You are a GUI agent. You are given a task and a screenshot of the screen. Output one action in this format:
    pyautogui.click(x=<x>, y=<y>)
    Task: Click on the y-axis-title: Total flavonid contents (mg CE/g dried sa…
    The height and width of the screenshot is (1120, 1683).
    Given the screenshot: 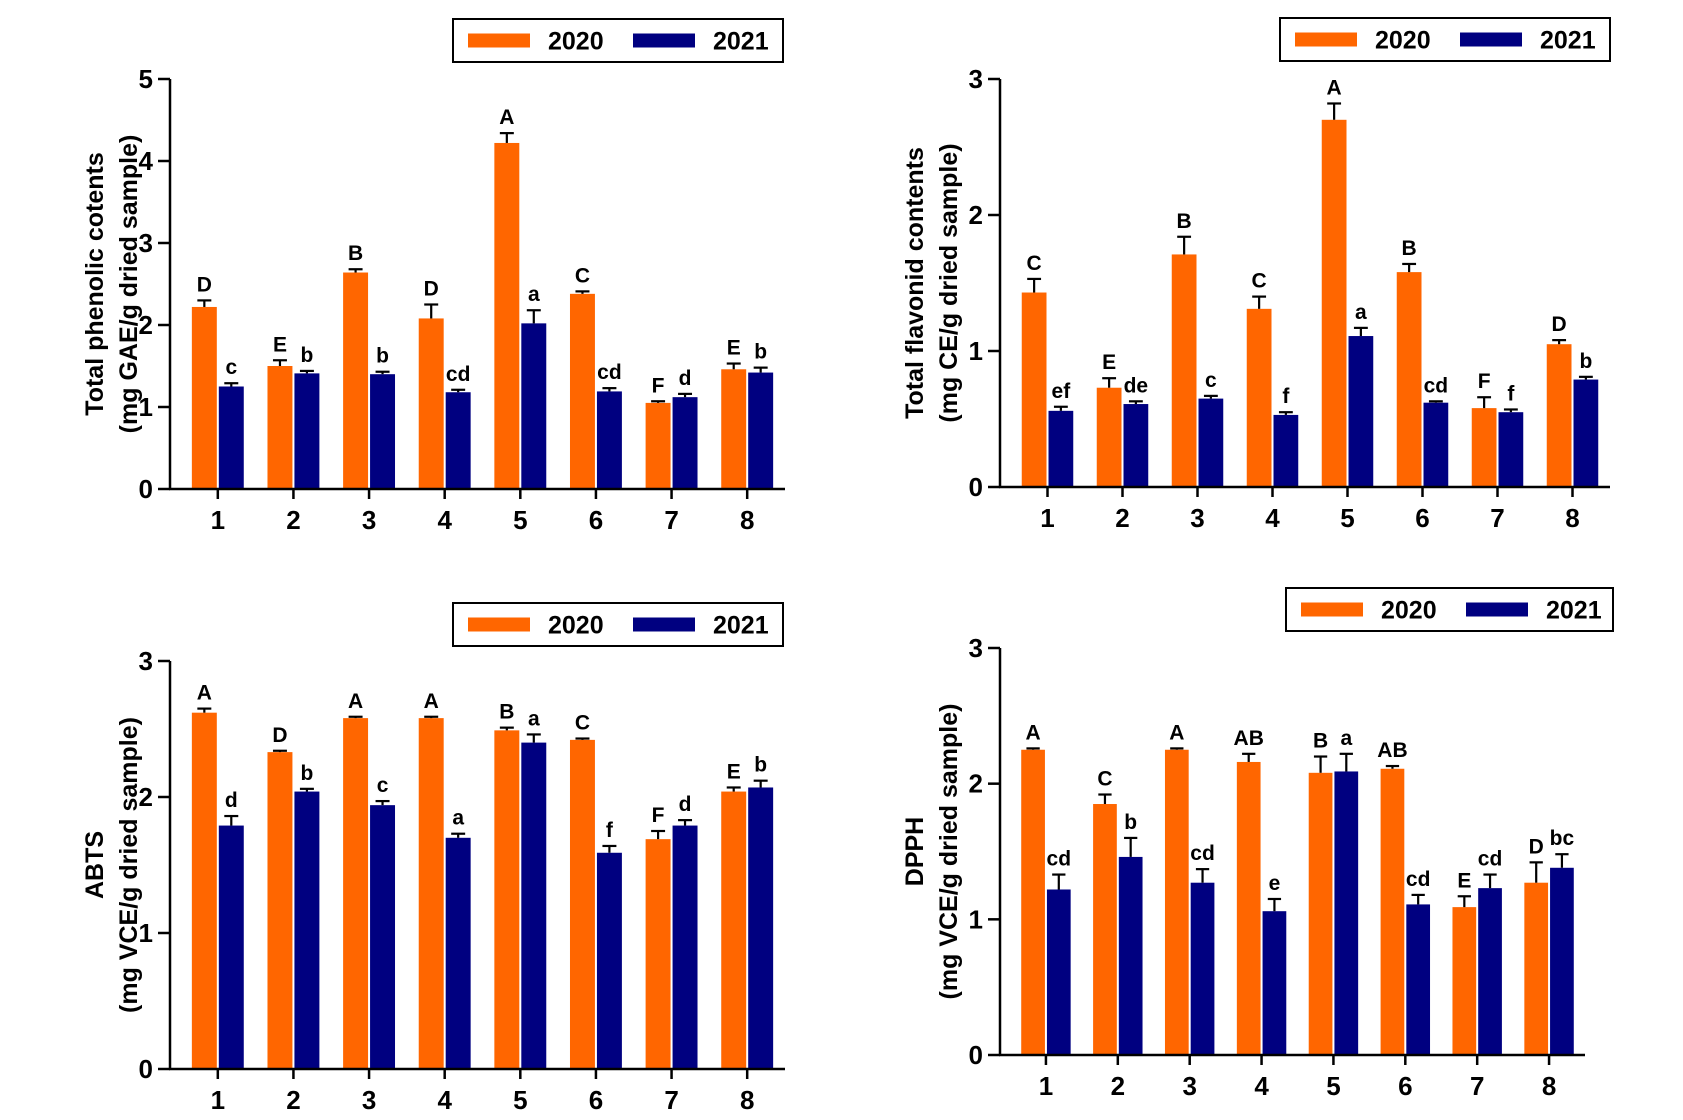 What is the action you would take?
    pyautogui.click(x=932, y=282)
    